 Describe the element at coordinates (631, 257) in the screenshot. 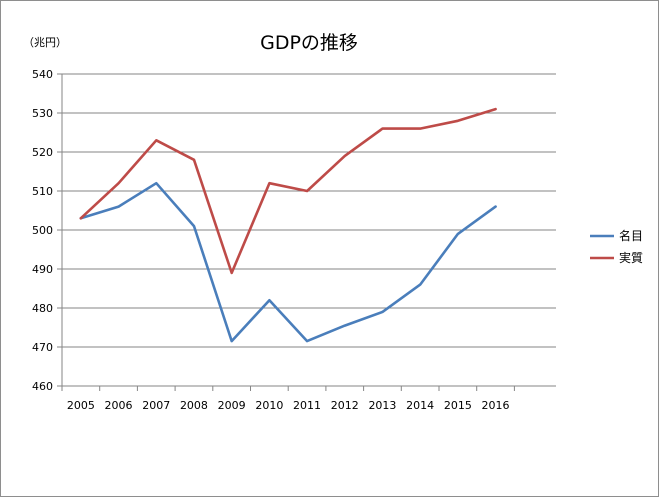

I see `legend-label: 実質` at that location.